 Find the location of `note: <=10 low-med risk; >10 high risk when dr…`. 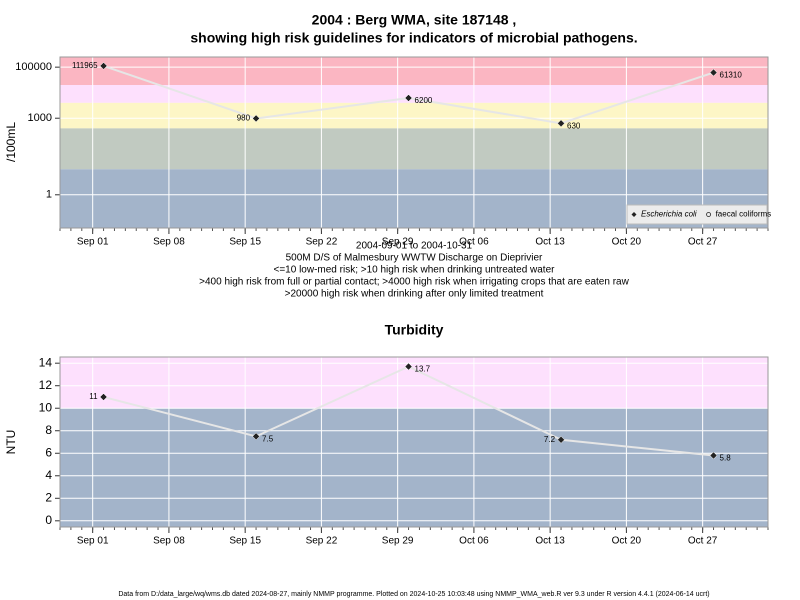

note: <=10 low-med risk; >10 high risk when dr… is located at coordinates (415, 270).